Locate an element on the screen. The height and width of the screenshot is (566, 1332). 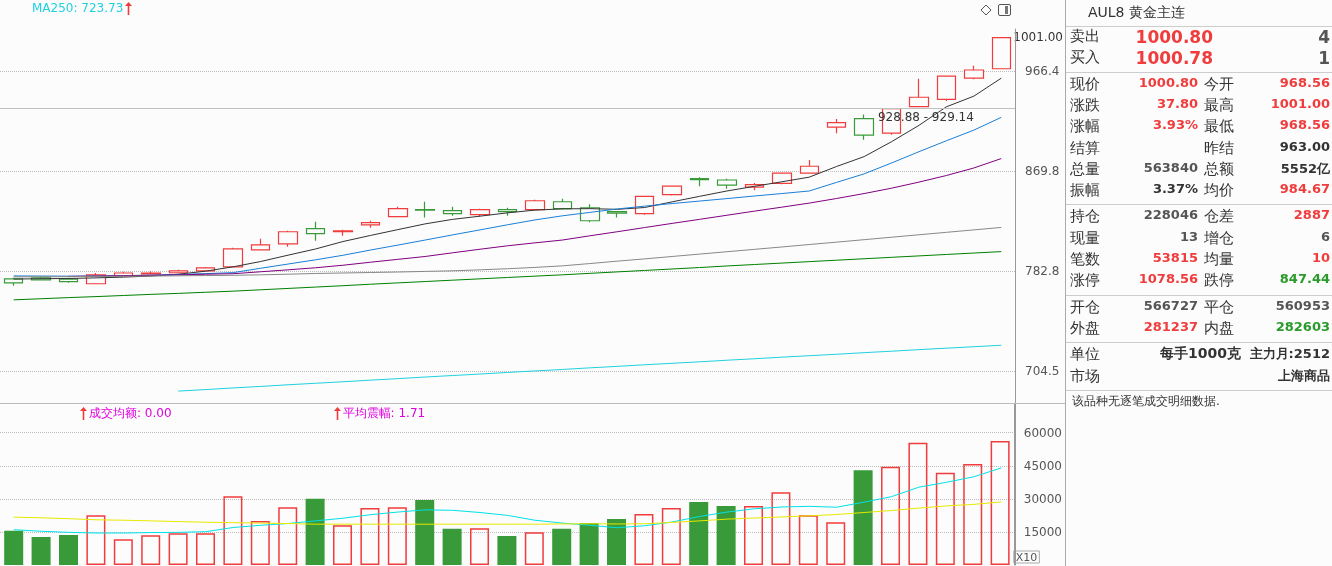
text: 3.93% is located at coordinates (1175, 126).